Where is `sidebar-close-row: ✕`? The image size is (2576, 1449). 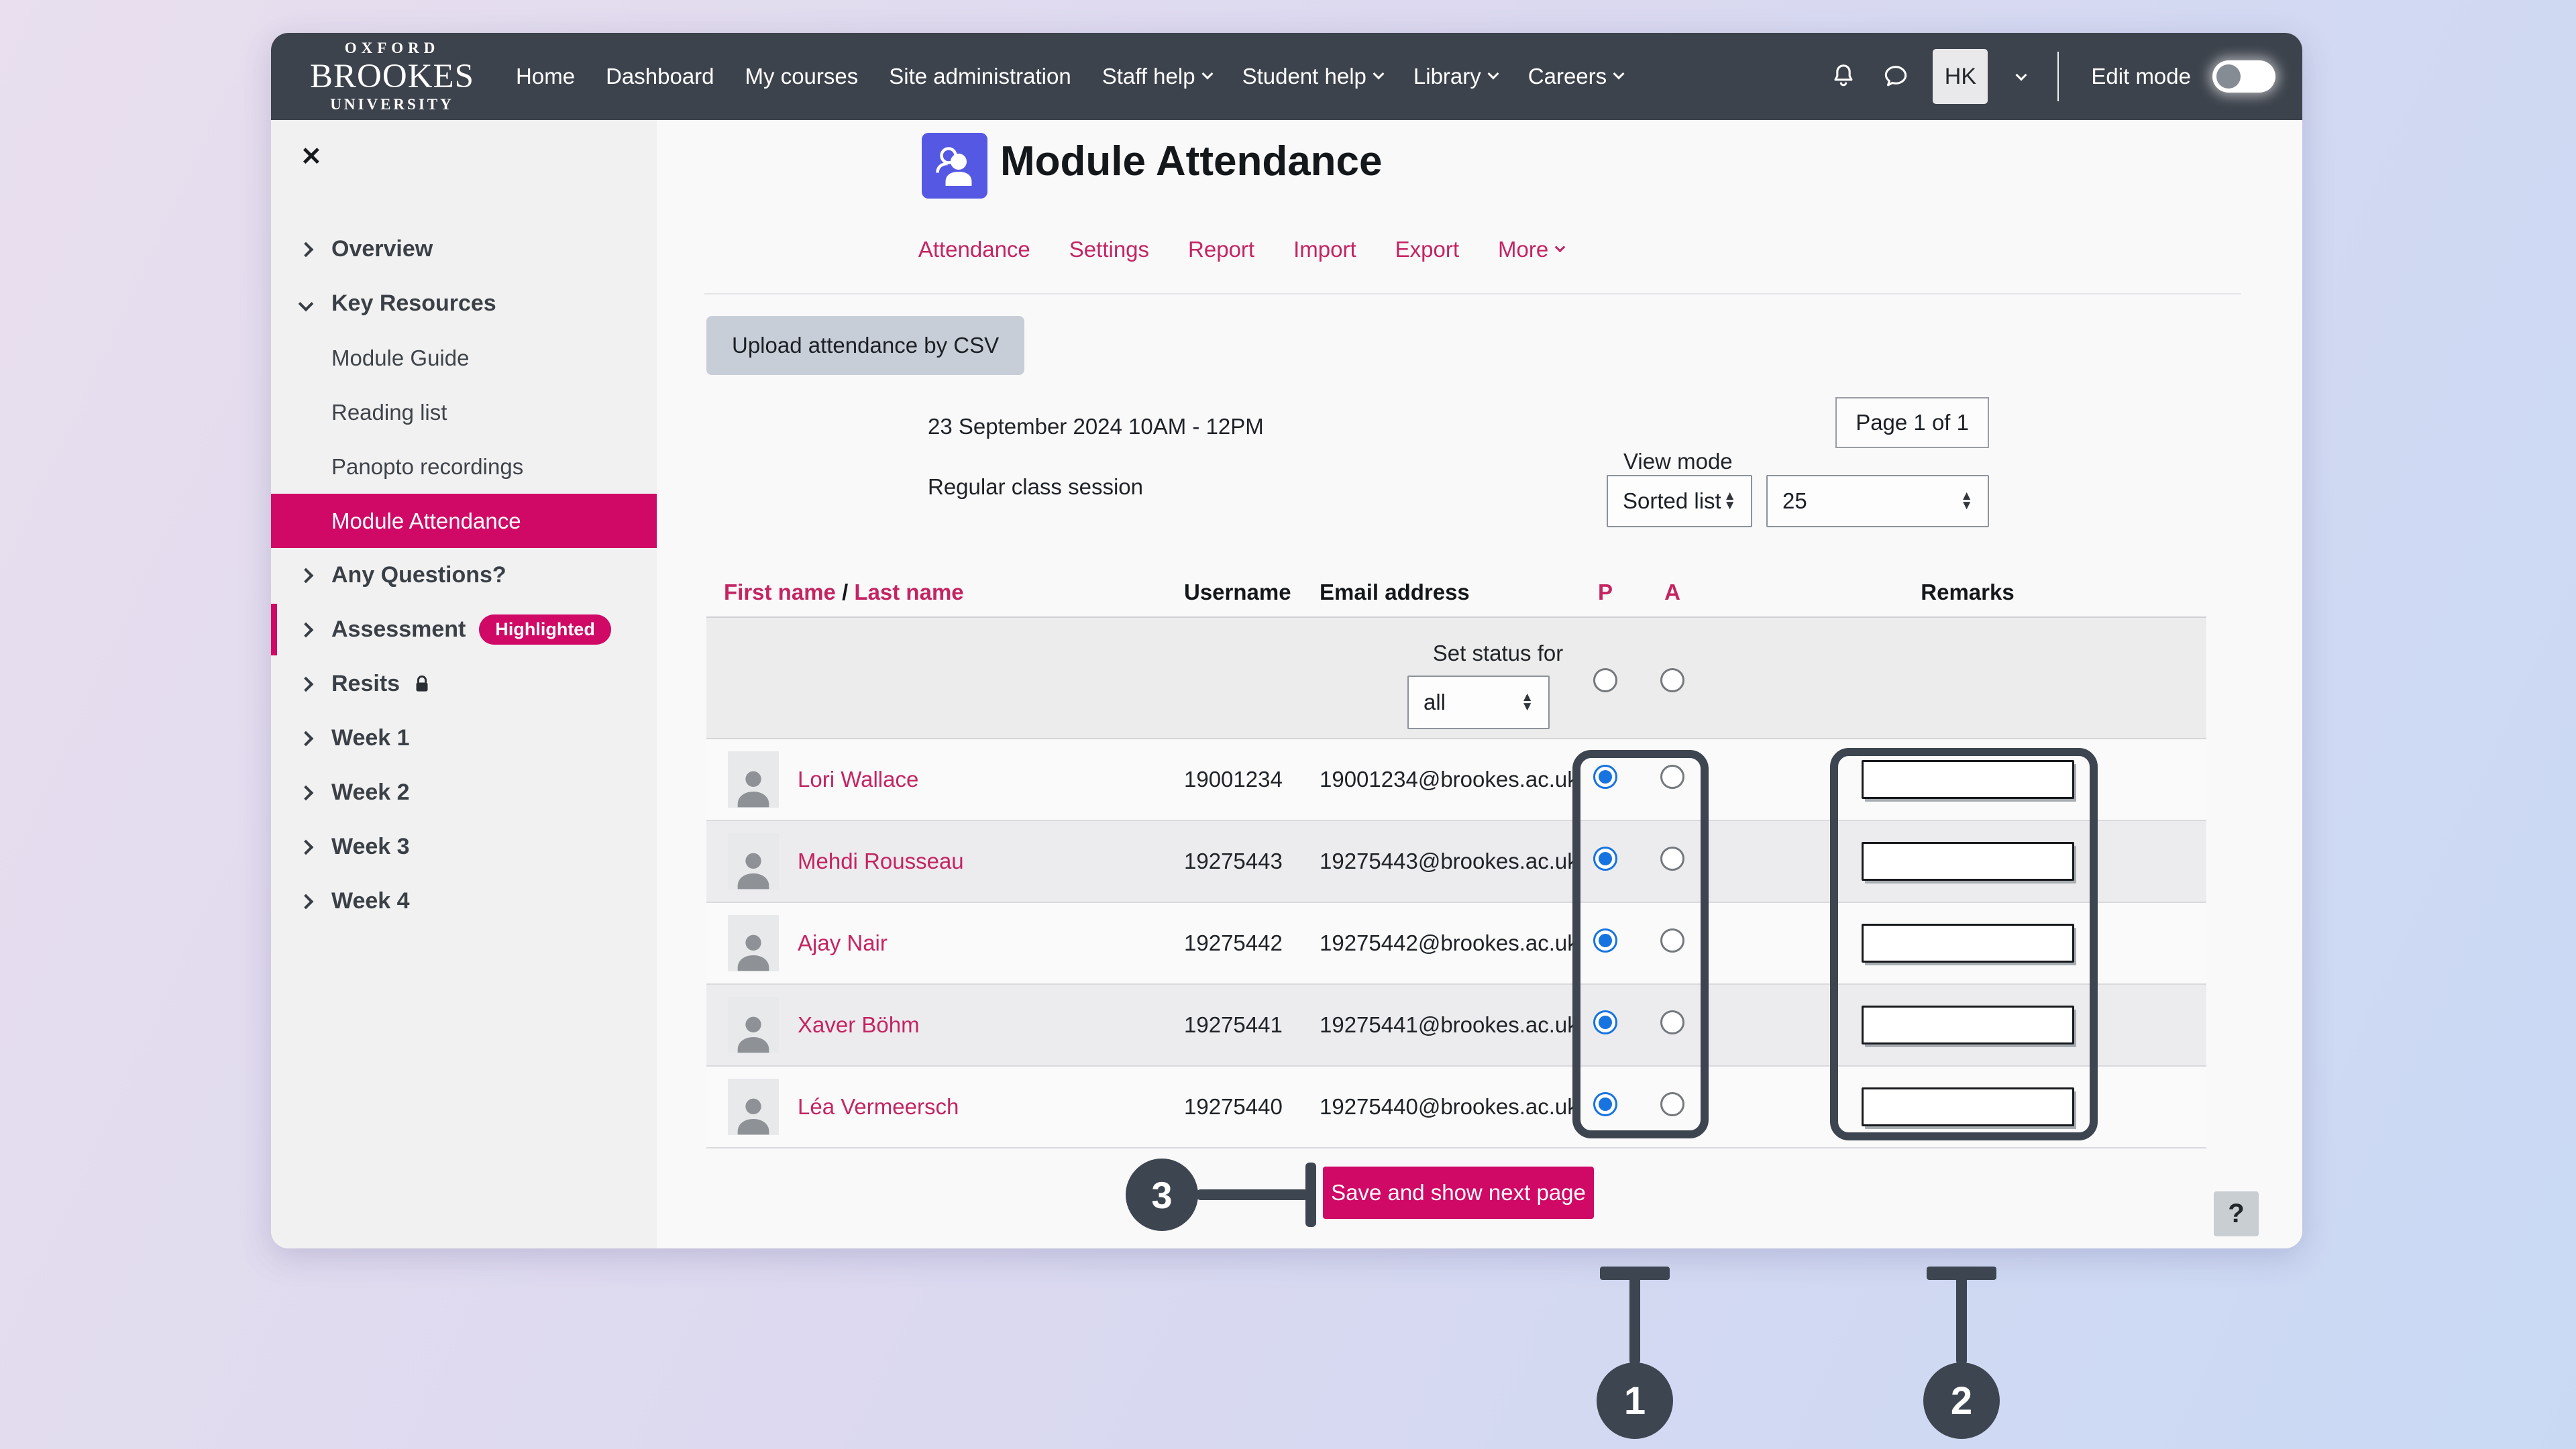
sidebar-close-row: ✕ is located at coordinates (479, 159).